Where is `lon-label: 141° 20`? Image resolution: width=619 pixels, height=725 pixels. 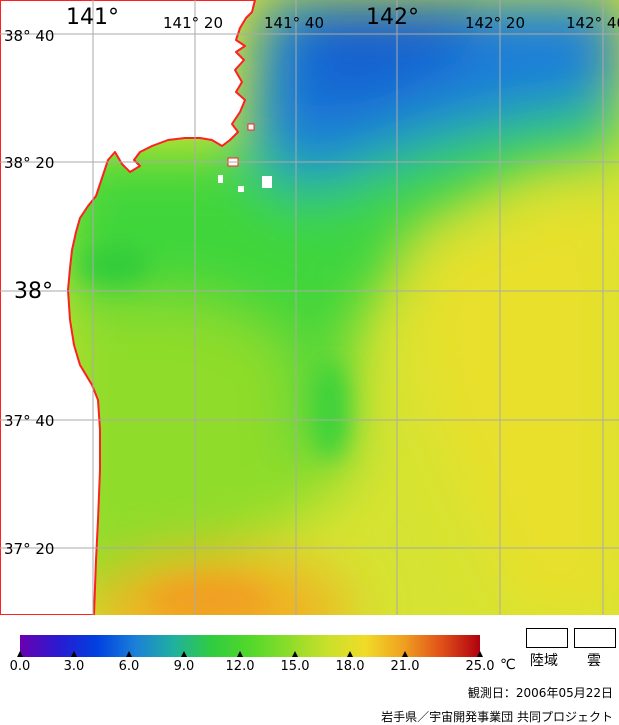
lon-label: 141° 20 is located at coordinates (193, 23).